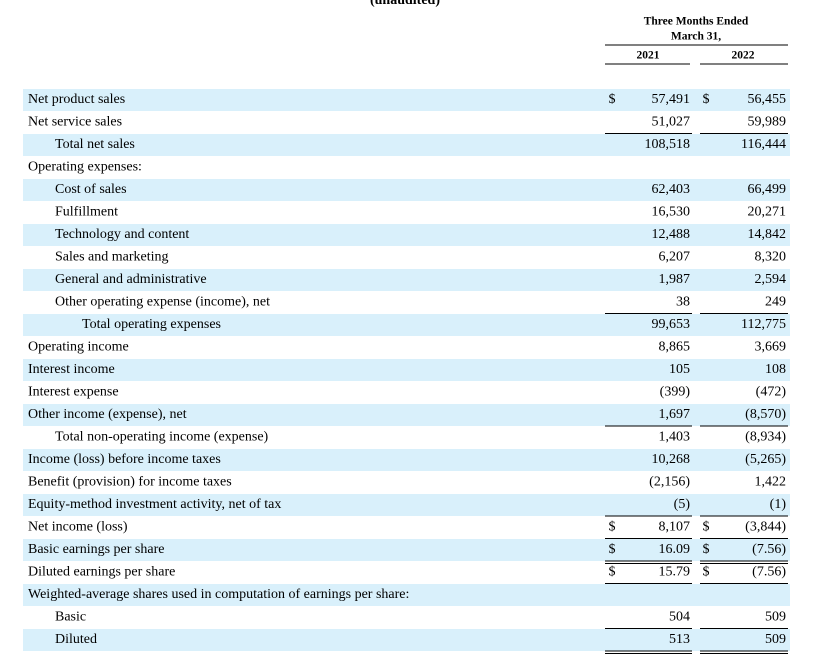 Image resolution: width=813 pixels, height=671 pixels. What do you see at coordinates (767, 212) in the screenshot?
I see `amount: 20,271` at bounding box center [767, 212].